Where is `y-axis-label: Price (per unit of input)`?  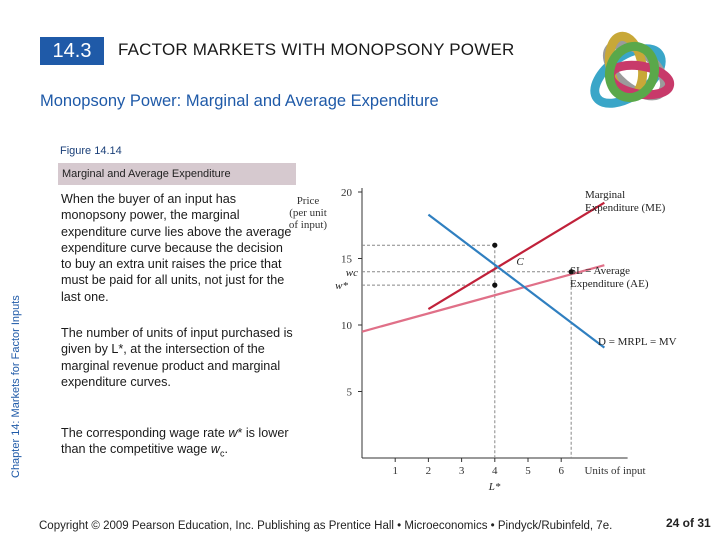
y-axis-label: Price (per unit of input) is located at coordinates (308, 213).